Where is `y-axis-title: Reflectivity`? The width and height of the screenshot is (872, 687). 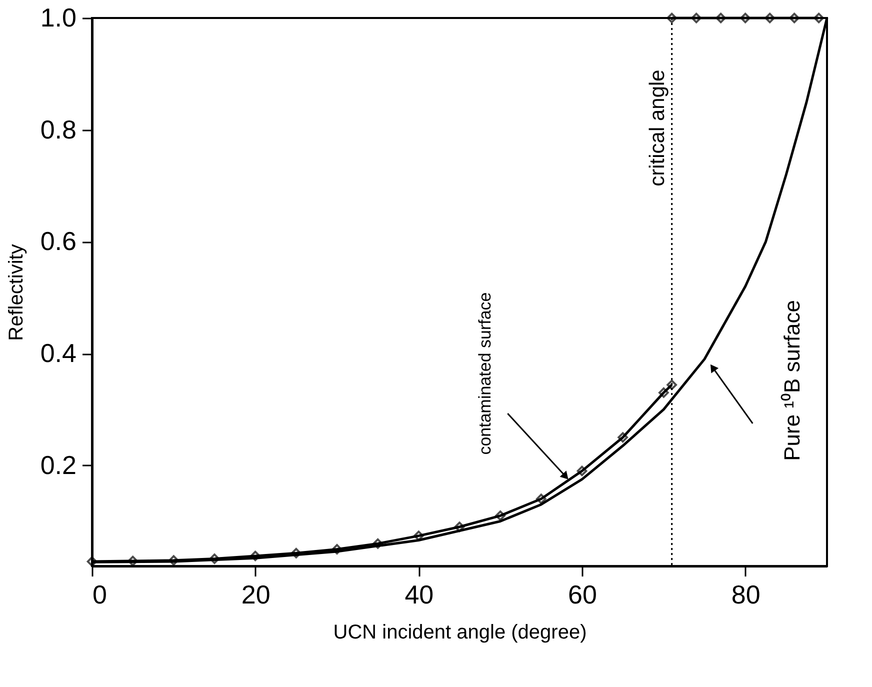 y-axis-title: Reflectivity is located at coordinates (16, 292).